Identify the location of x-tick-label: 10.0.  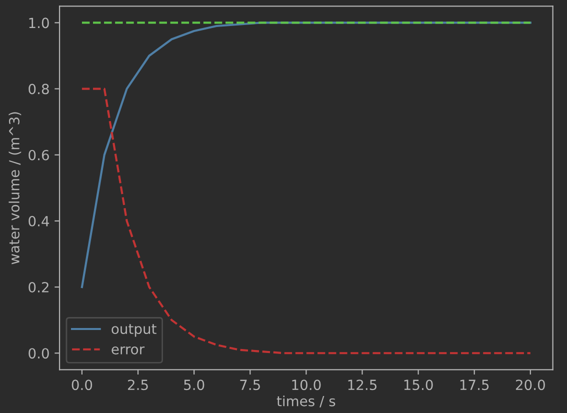
(306, 385).